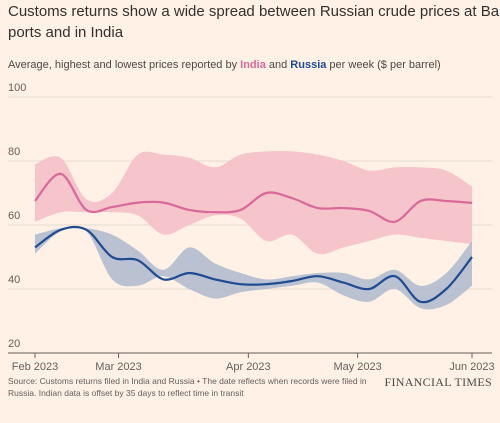 This screenshot has height=423, width=500. I want to click on y-tick-label: 100, so click(17, 88).